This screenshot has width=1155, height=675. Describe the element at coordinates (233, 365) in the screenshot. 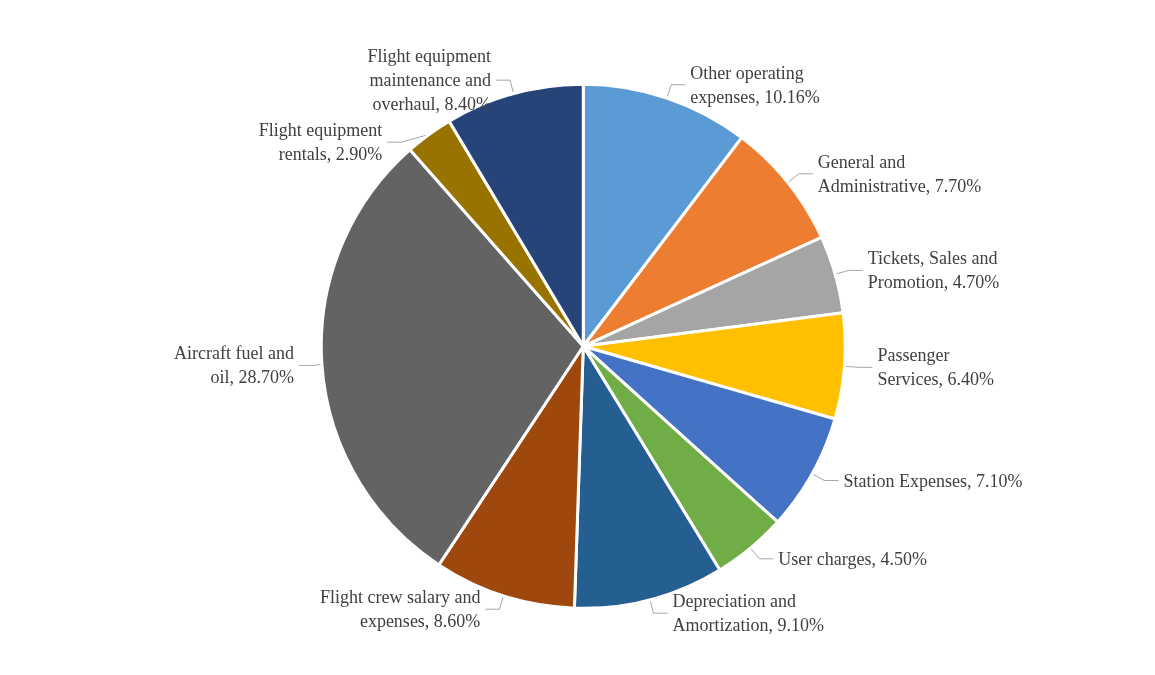

I see `slice-label: Aircraft fuel and oil, 28.70%` at that location.